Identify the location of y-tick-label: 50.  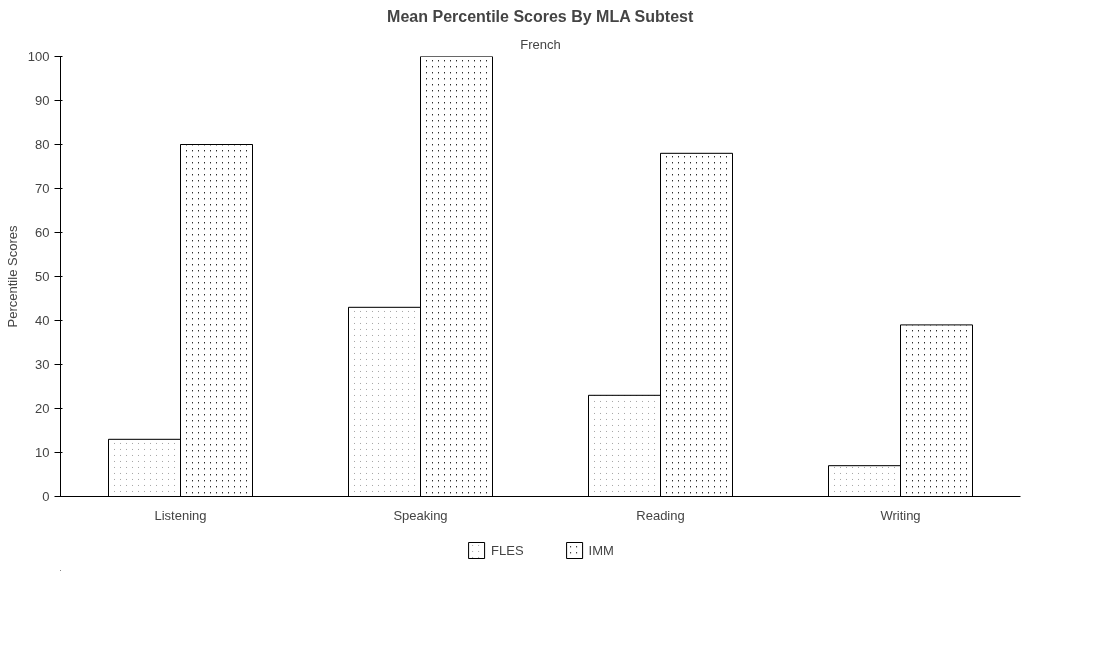
(42, 276).